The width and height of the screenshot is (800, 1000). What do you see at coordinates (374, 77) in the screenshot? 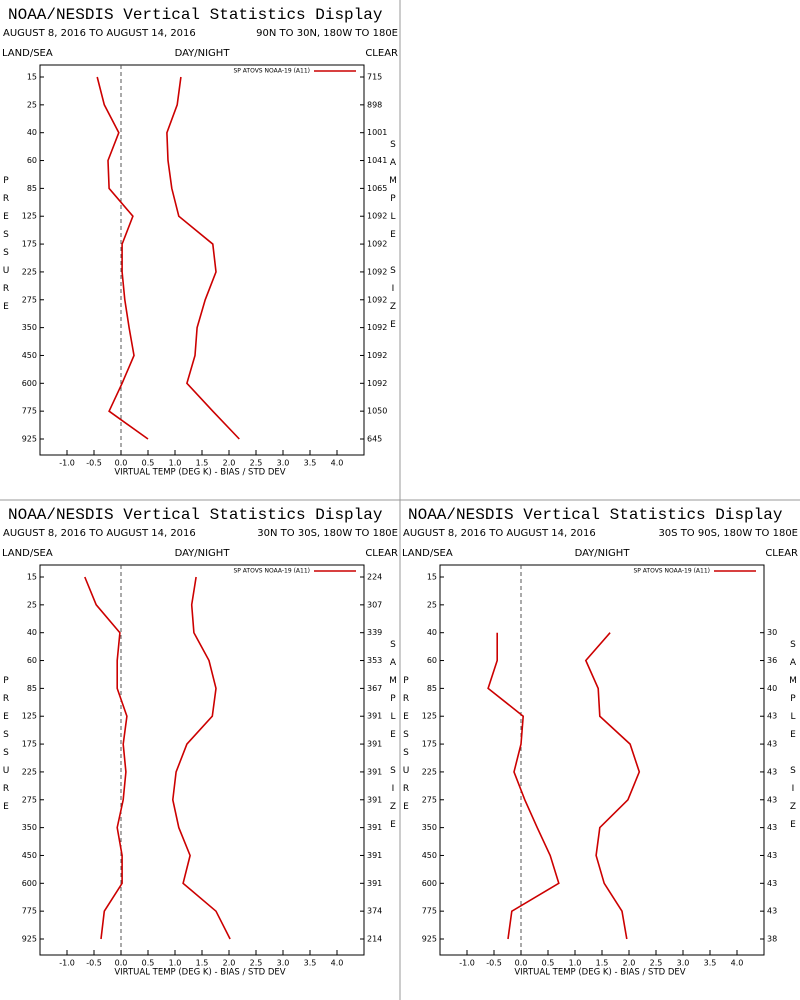
I see `sample-size: 715` at bounding box center [374, 77].